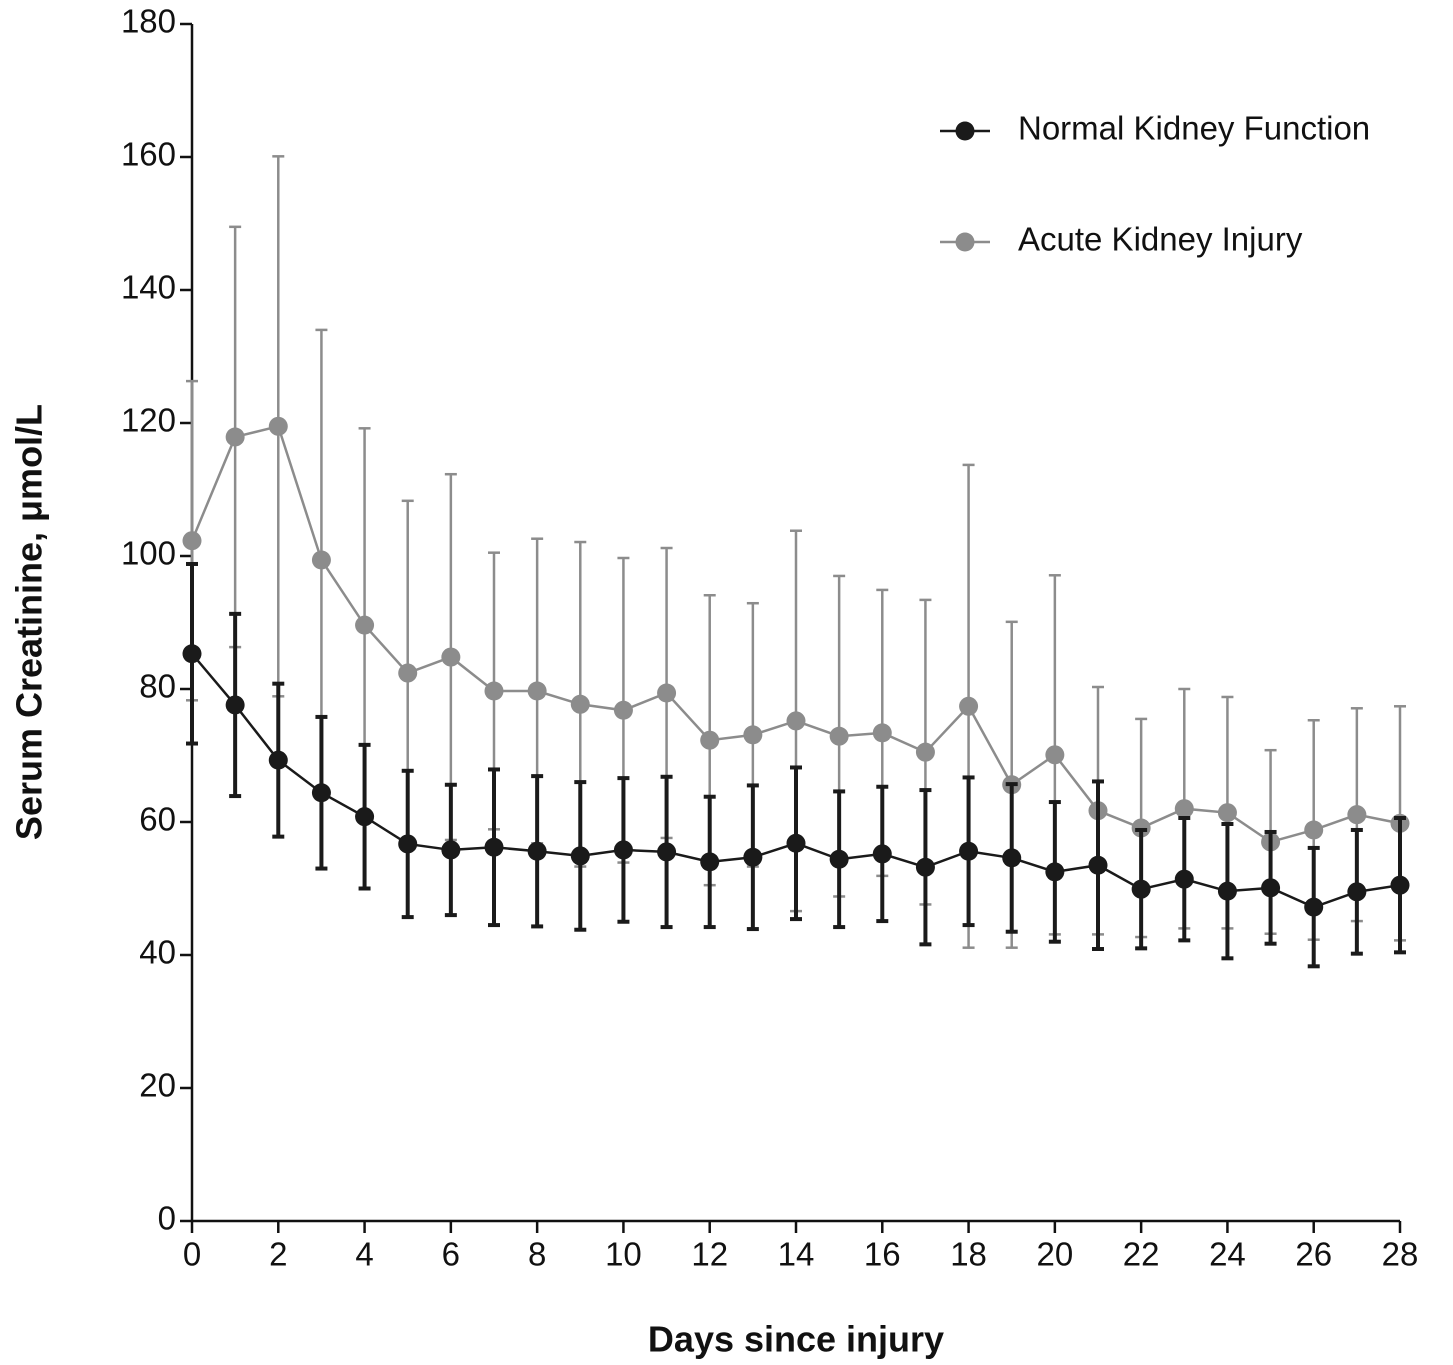 The height and width of the screenshot is (1365, 1453). What do you see at coordinates (882, 1254) in the screenshot?
I see `x-tick-label: 16` at bounding box center [882, 1254].